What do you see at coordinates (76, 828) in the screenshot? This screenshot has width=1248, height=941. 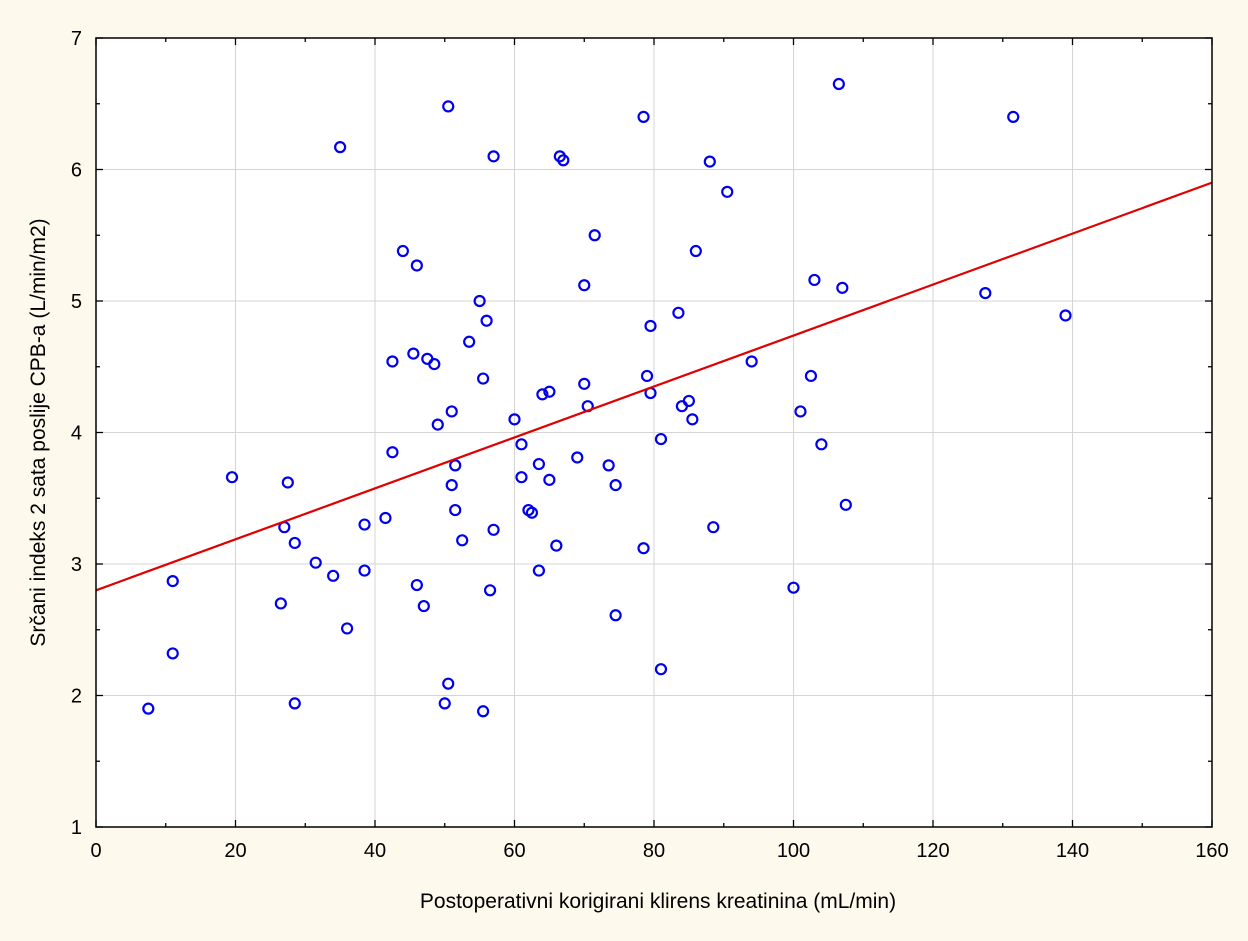 I see `y-tick-label: 1` at bounding box center [76, 828].